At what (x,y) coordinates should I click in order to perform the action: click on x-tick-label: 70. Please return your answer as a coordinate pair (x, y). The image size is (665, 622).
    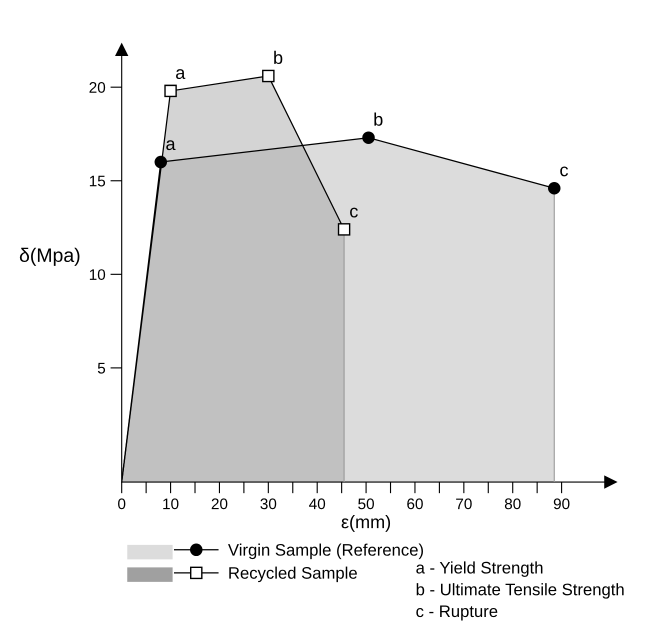
    Looking at the image, I should click on (464, 504).